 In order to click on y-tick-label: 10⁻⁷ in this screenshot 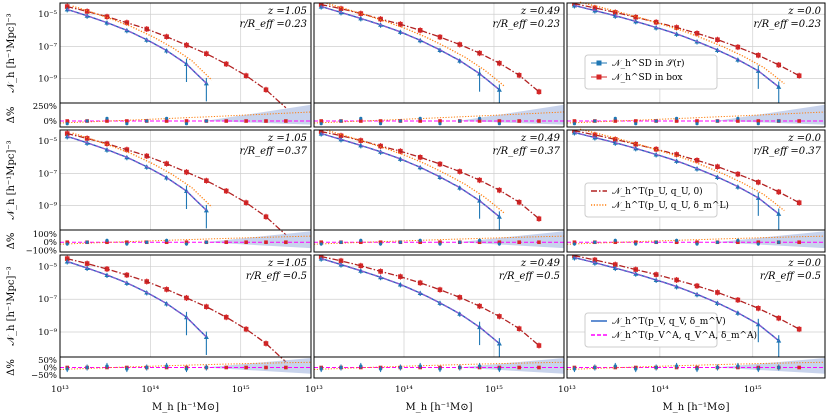, I will do `click(47, 300)`.